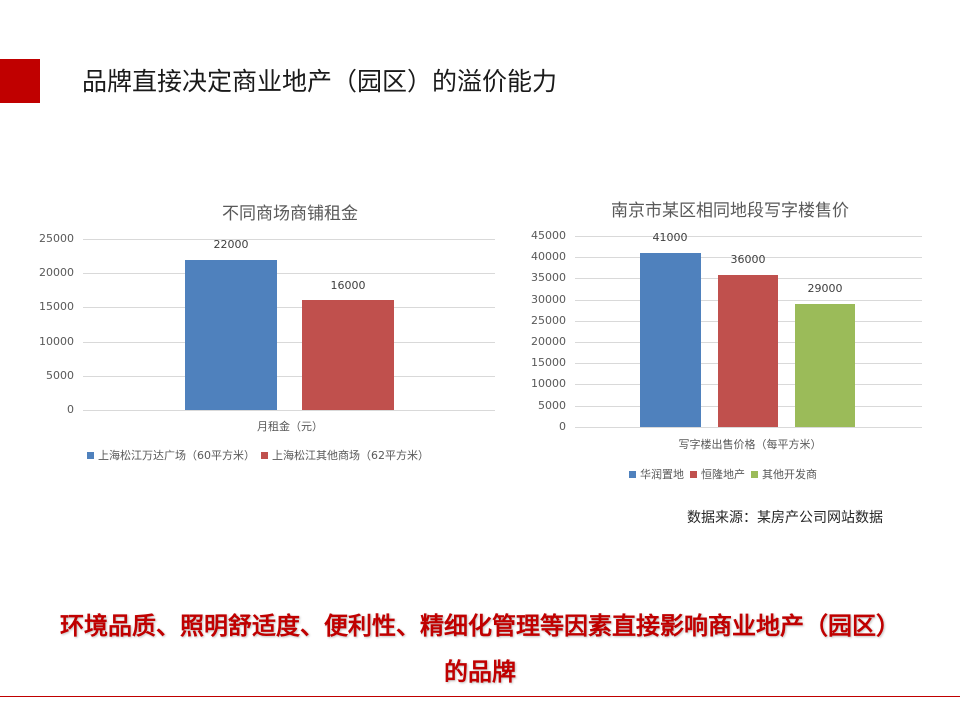 The height and width of the screenshot is (720, 960). What do you see at coordinates (348, 355) in the screenshot?
I see `bar-other-malls` at bounding box center [348, 355].